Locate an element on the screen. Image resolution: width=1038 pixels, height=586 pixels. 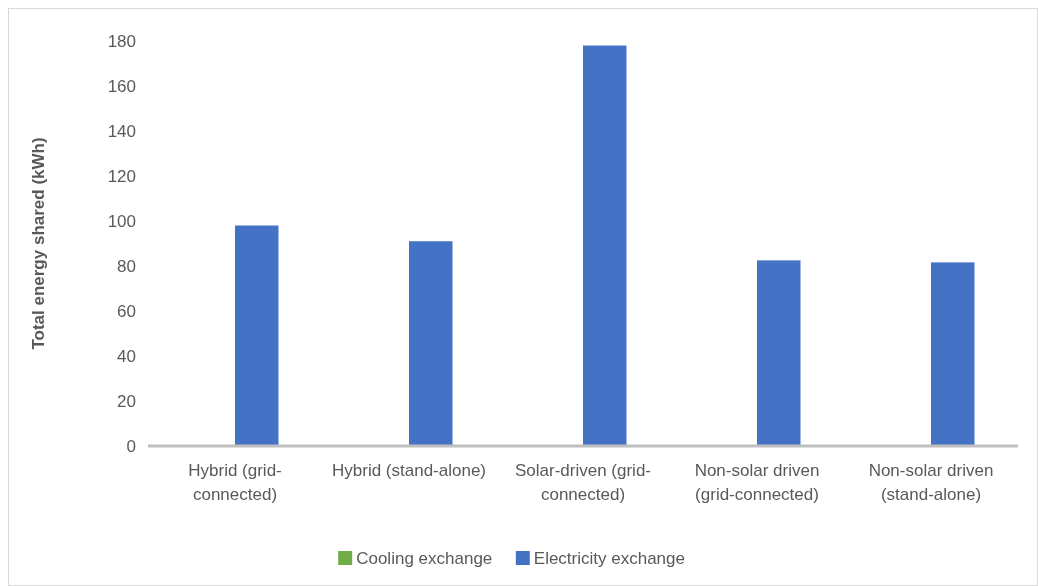
y-tick-label: 160 is located at coordinates (121, 86).